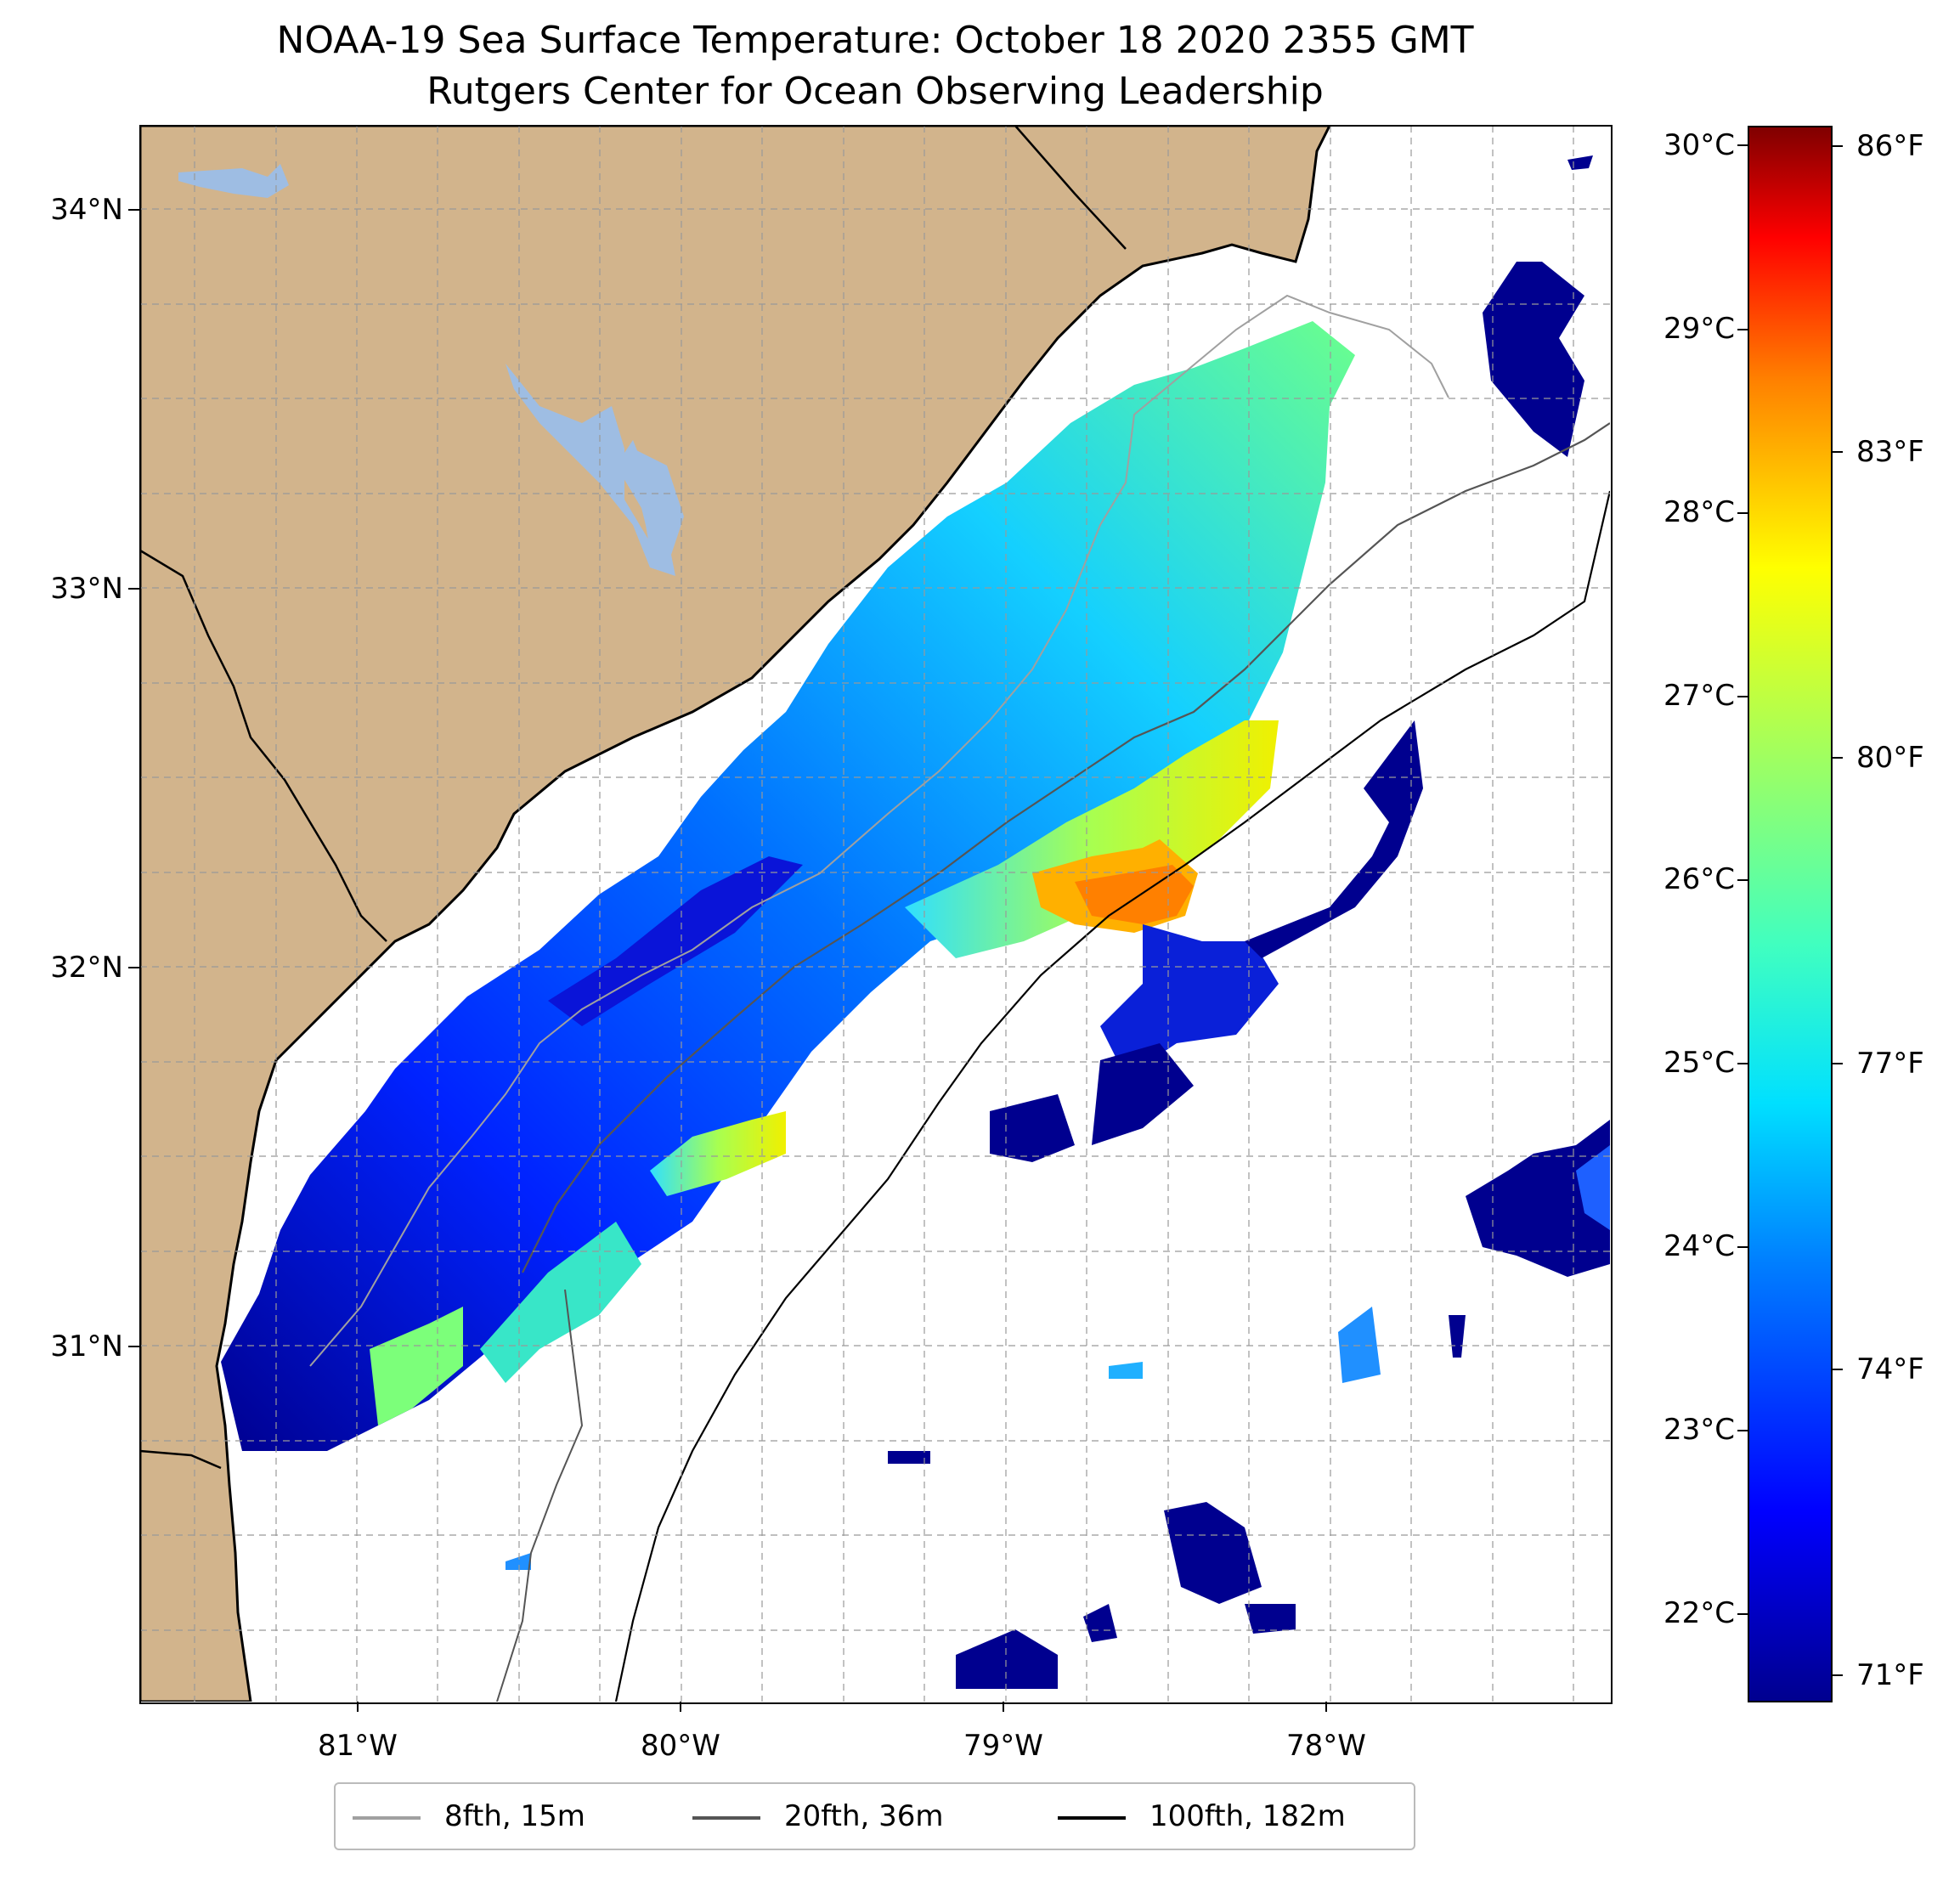  What do you see at coordinates (1699, 879) in the screenshot?
I see `celsius-label: 26°C` at bounding box center [1699, 879].